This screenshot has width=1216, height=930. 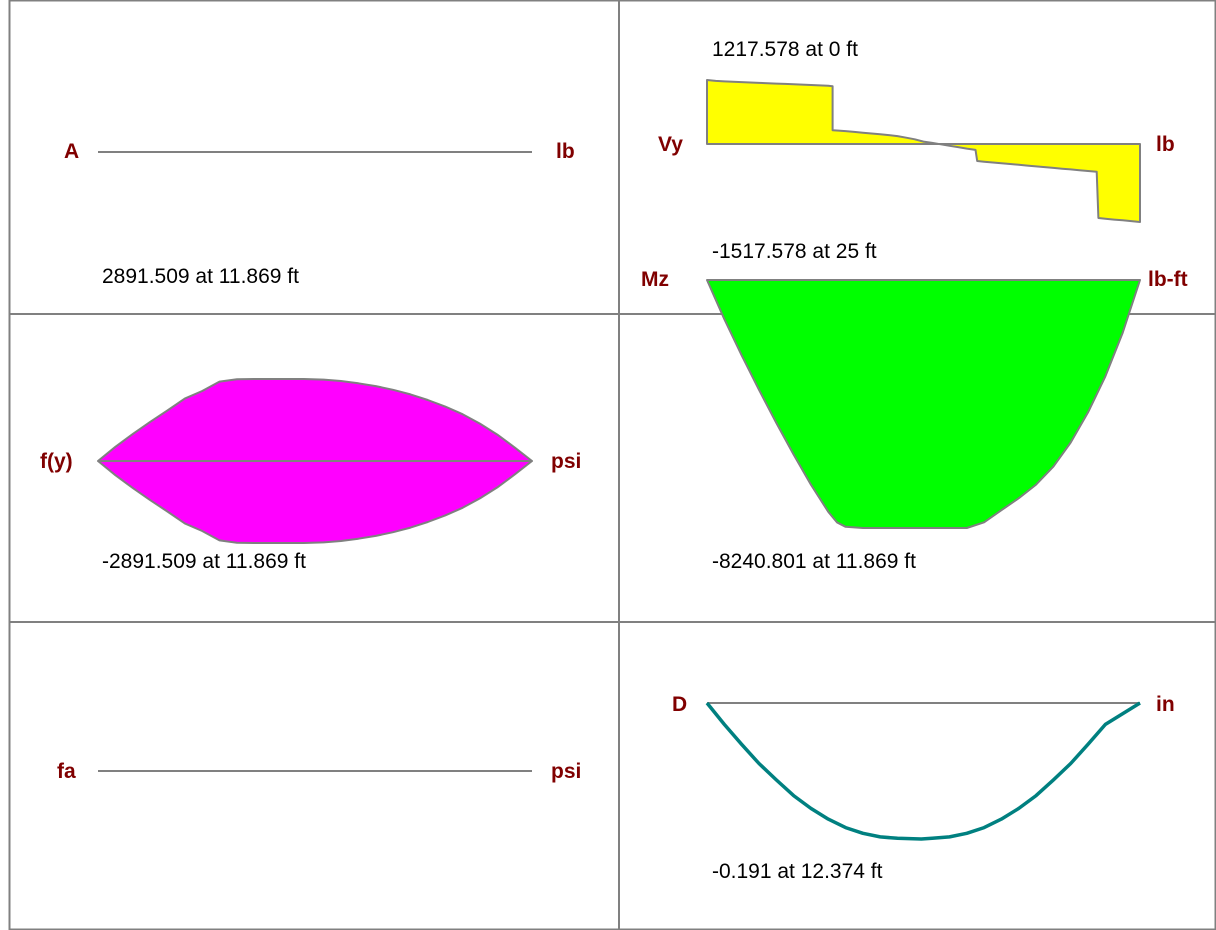 I want to click on shear-max-label: 1217.578 at 0 ft, so click(x=785, y=49).